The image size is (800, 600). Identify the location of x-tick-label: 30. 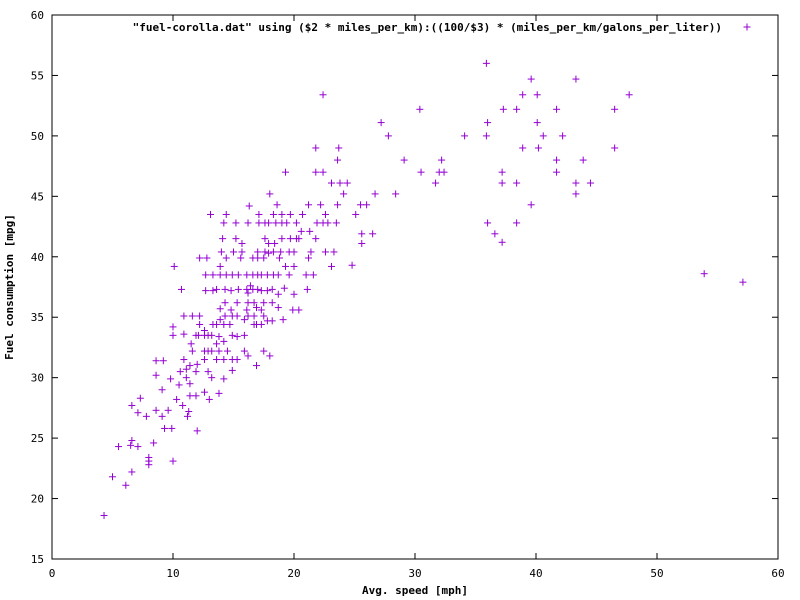
(414, 573).